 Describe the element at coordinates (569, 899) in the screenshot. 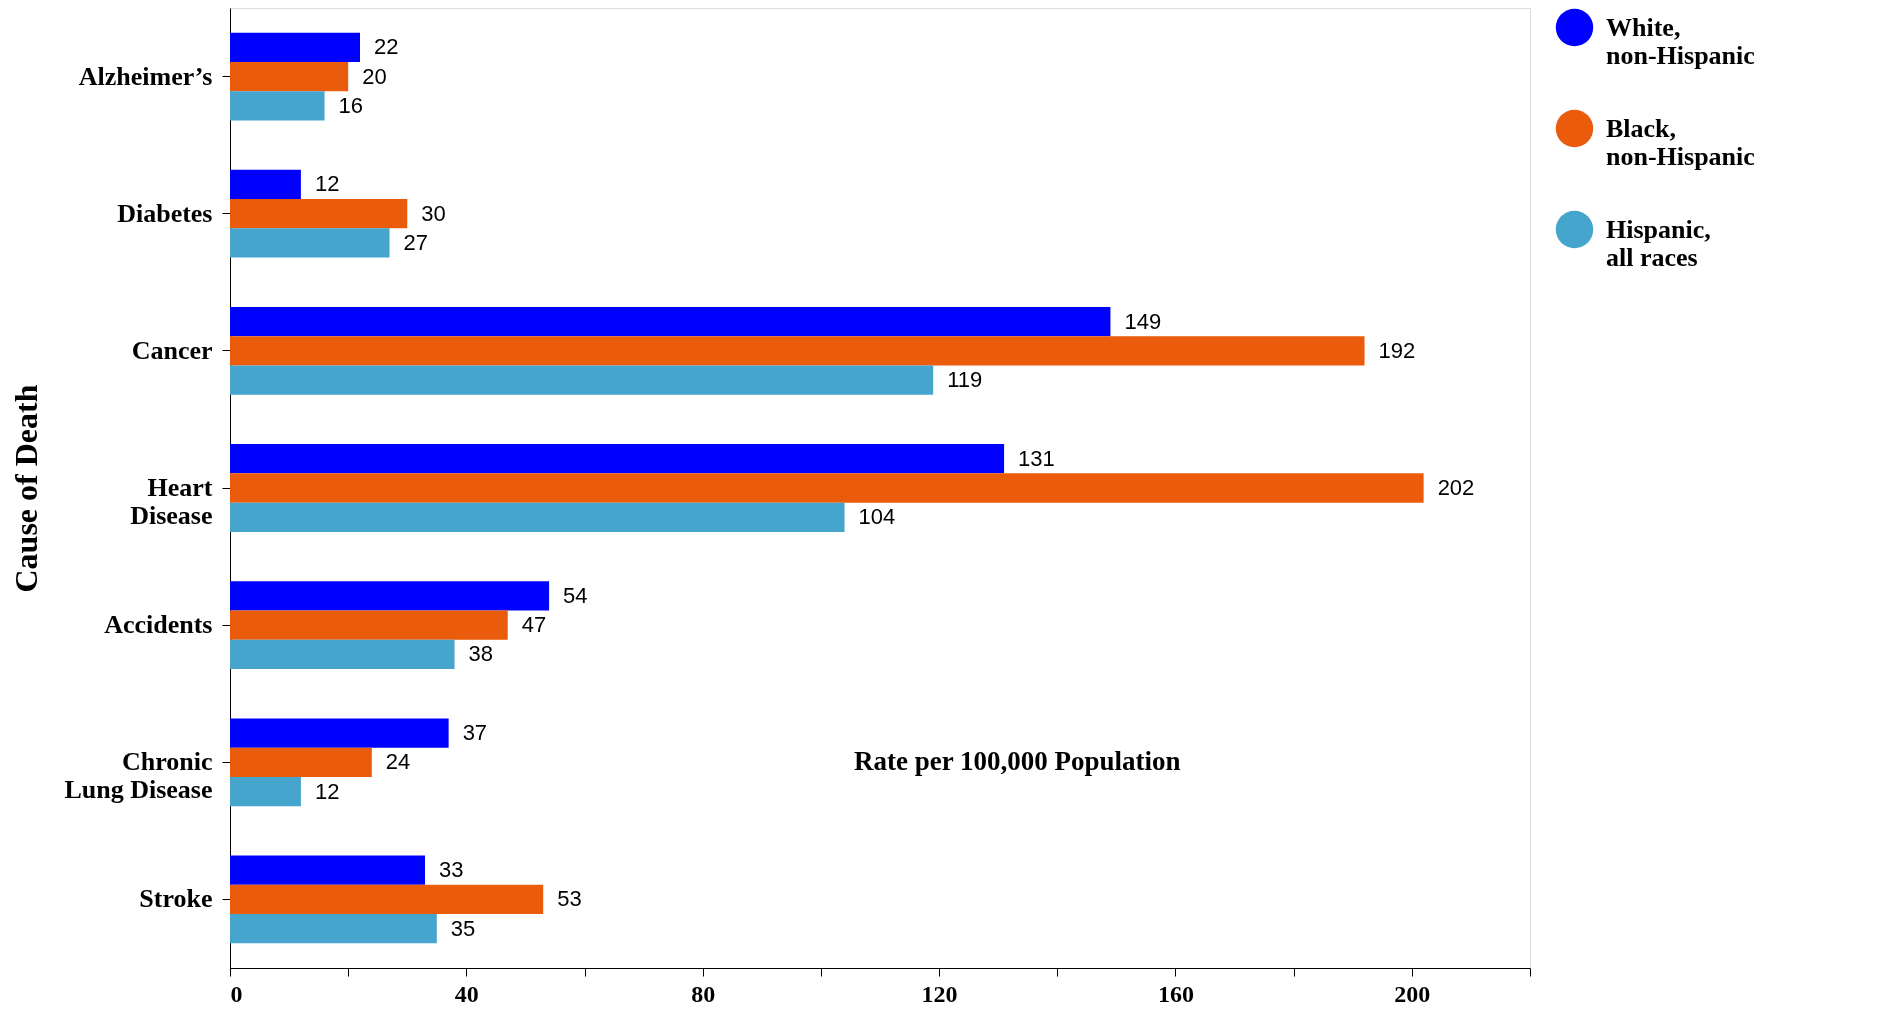

I see `data-label: 53` at that location.